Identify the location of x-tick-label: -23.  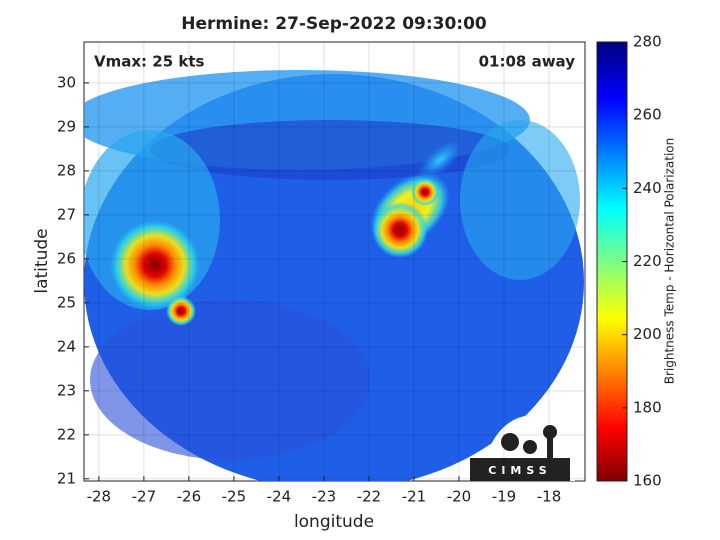
(324, 497).